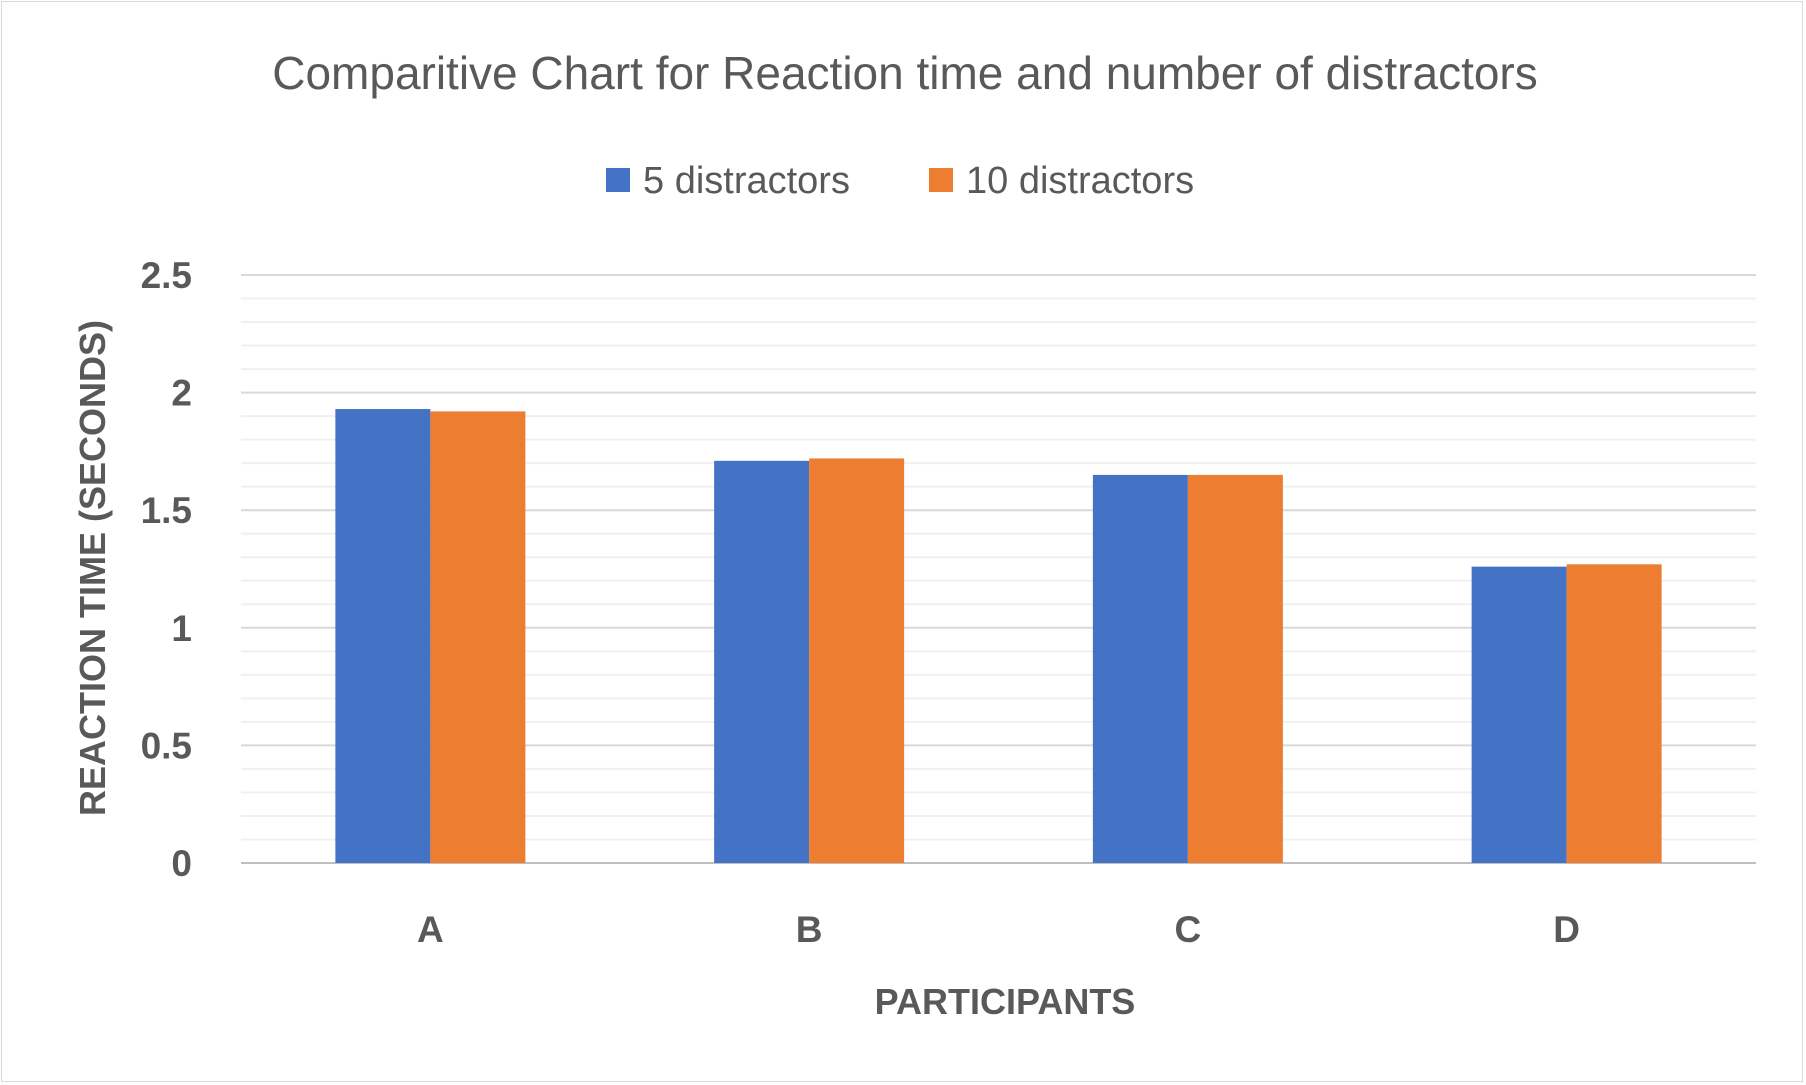  I want to click on x-axis-ticks: A B C D, so click(998, 929).